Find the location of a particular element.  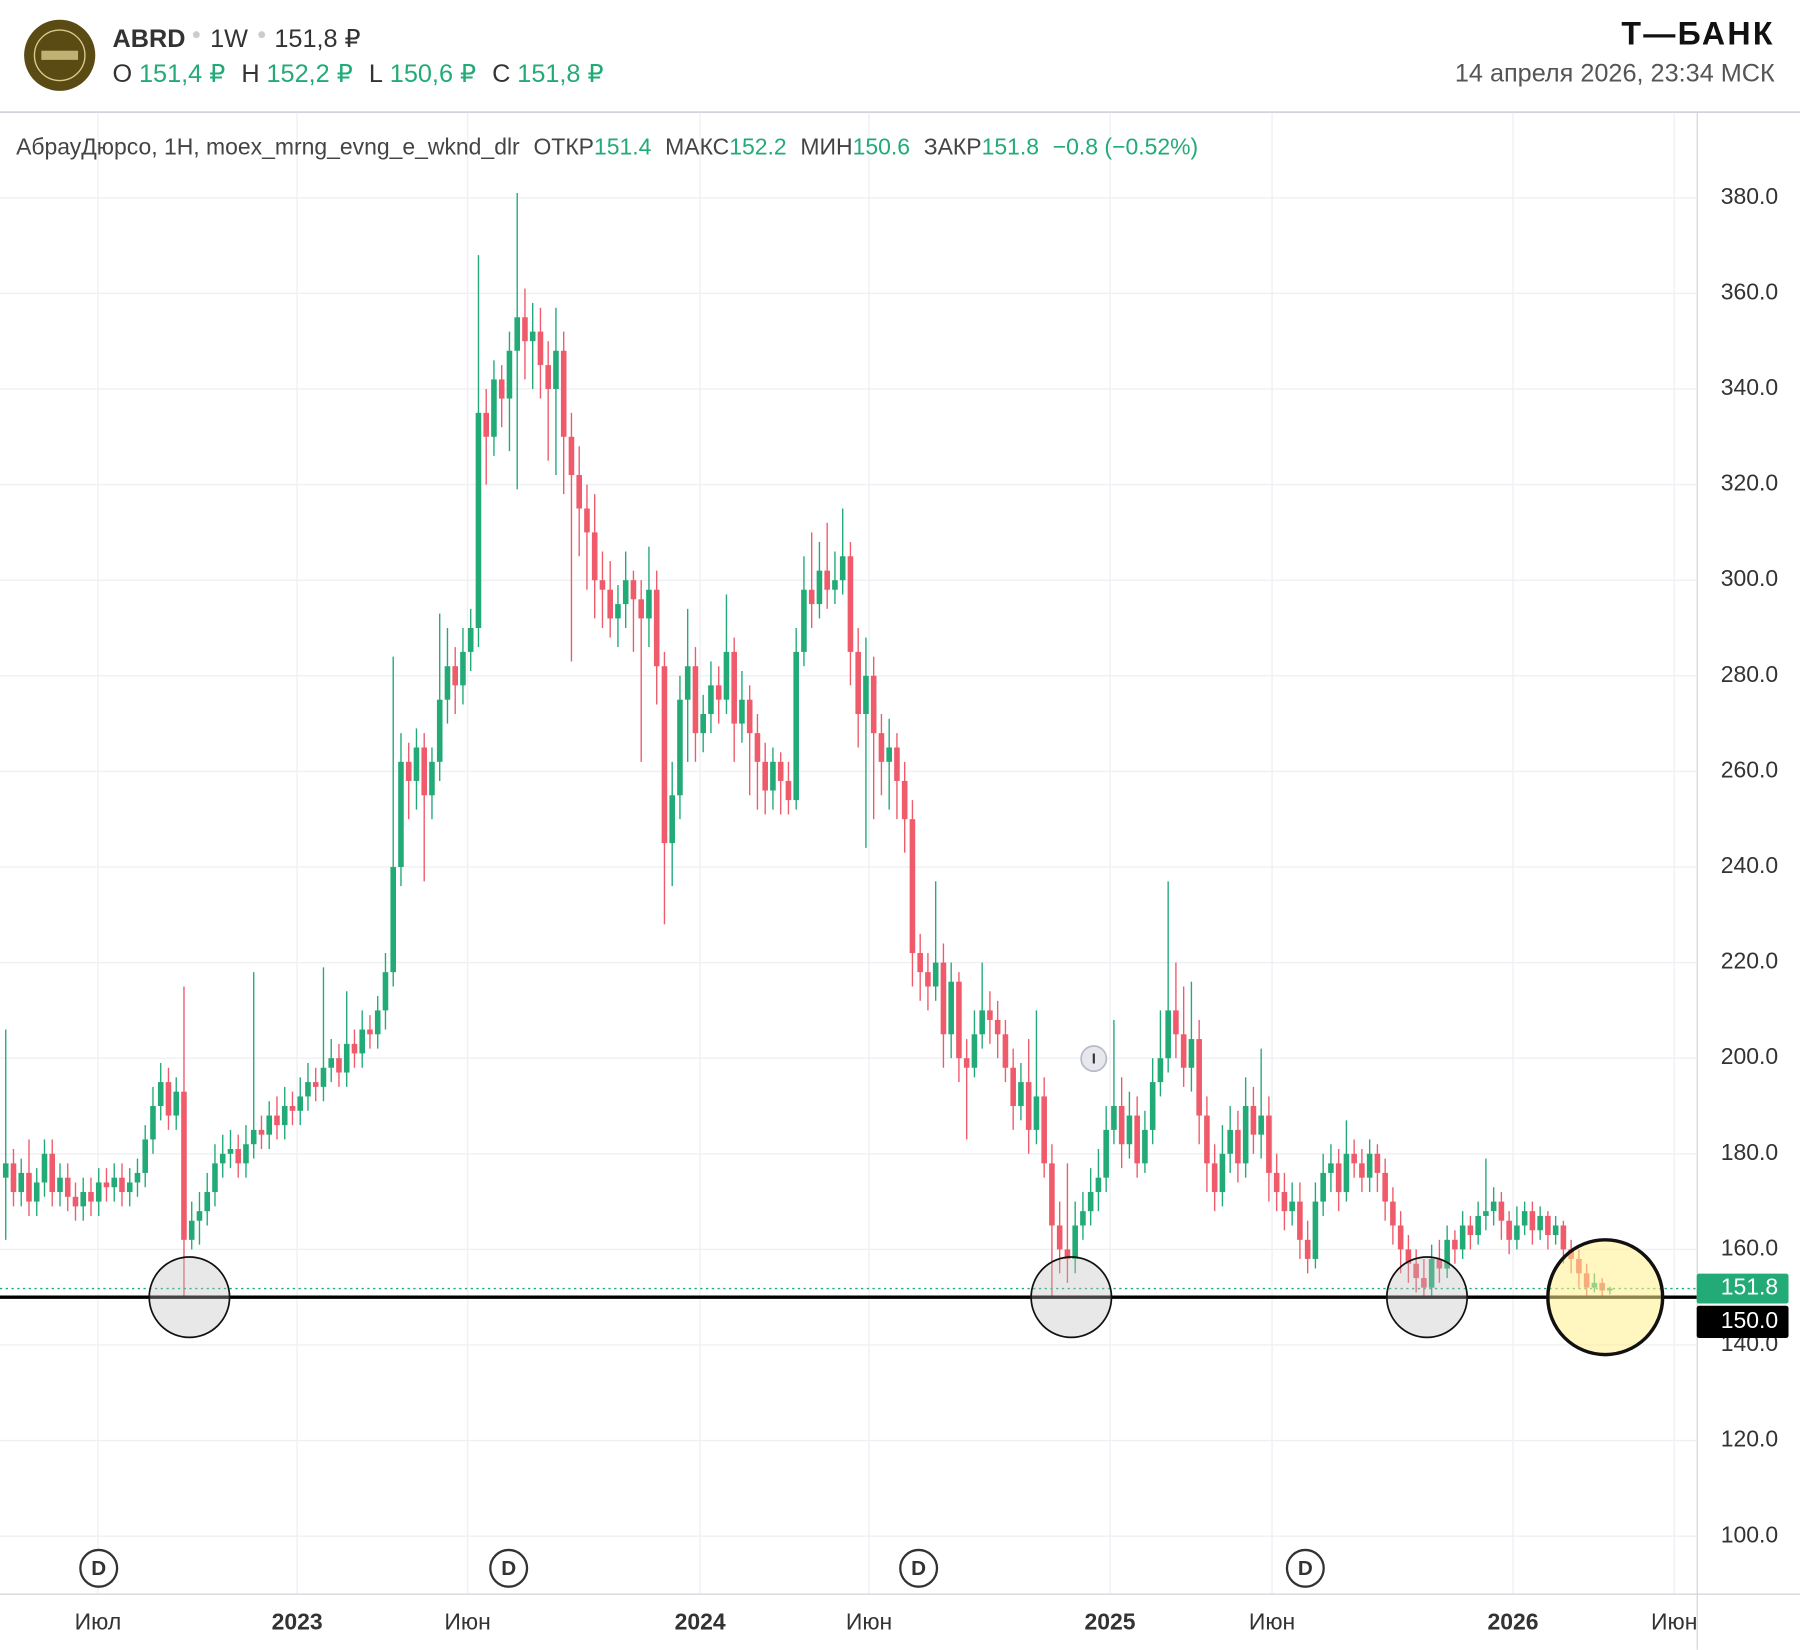

last-price-box is located at coordinates (1742, 1288).